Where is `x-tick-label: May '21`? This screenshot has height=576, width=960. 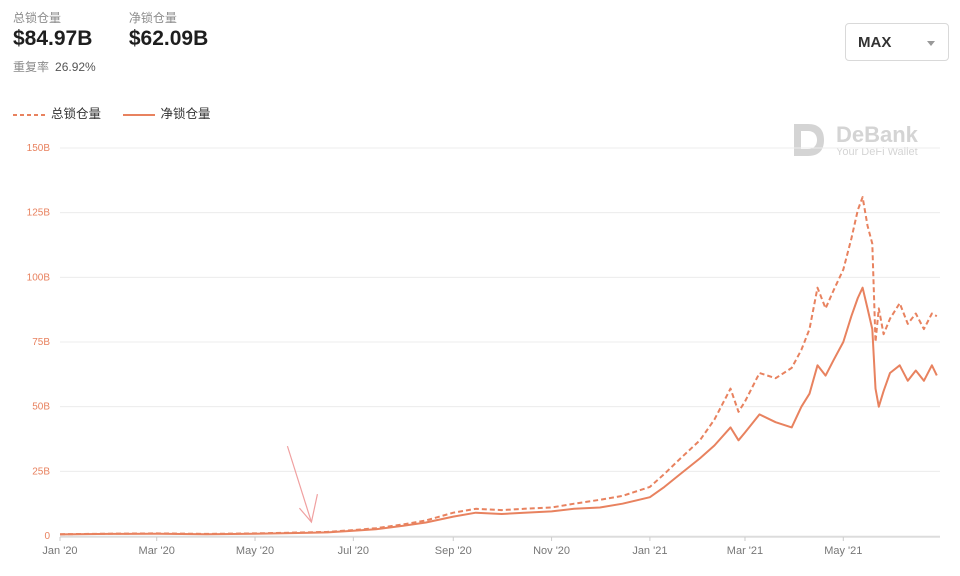
x-tick-label: May '21 is located at coordinates (843, 551).